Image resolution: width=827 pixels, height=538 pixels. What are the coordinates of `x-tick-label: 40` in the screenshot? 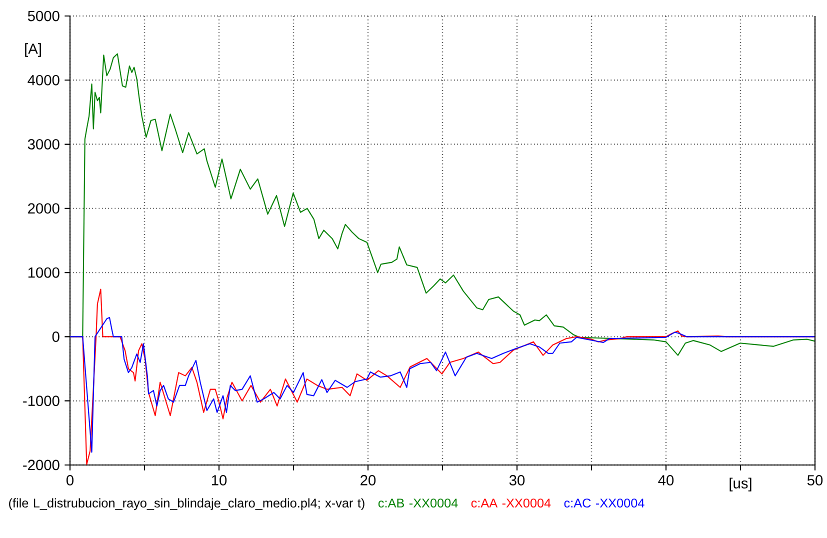 It's located at (666, 480).